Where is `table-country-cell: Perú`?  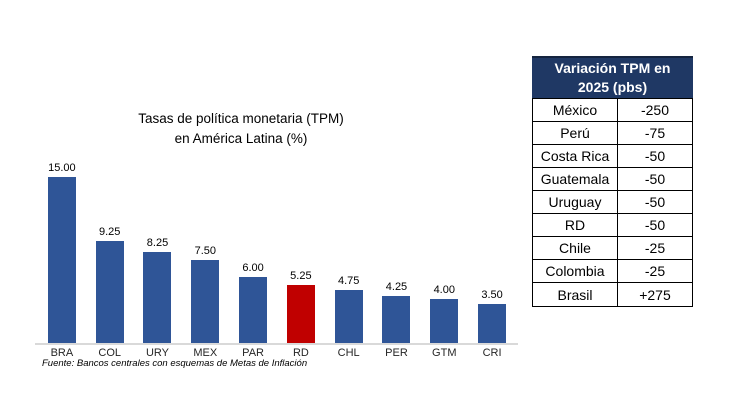 table-country-cell: Perú is located at coordinates (575, 133).